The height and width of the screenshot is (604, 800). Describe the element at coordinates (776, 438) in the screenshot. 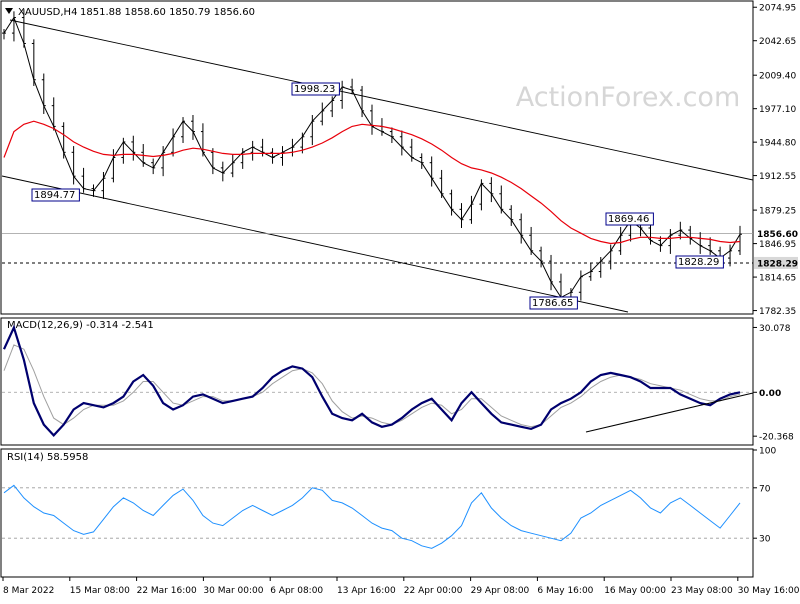

I see `macd-y-tick-label: -20.368` at that location.